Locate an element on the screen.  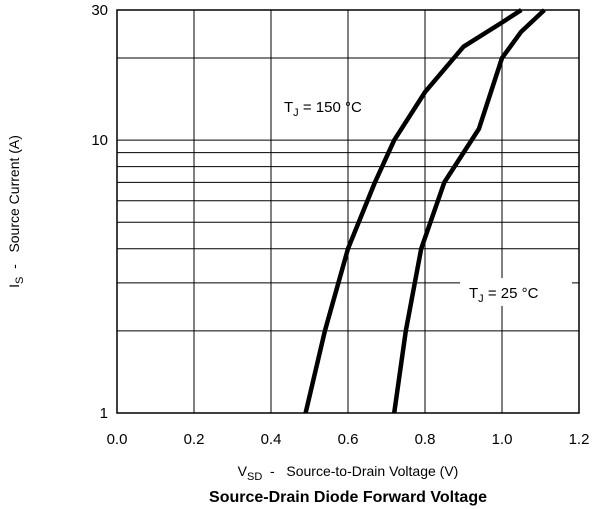
y-tick-label: 1 is located at coordinates (104, 413).